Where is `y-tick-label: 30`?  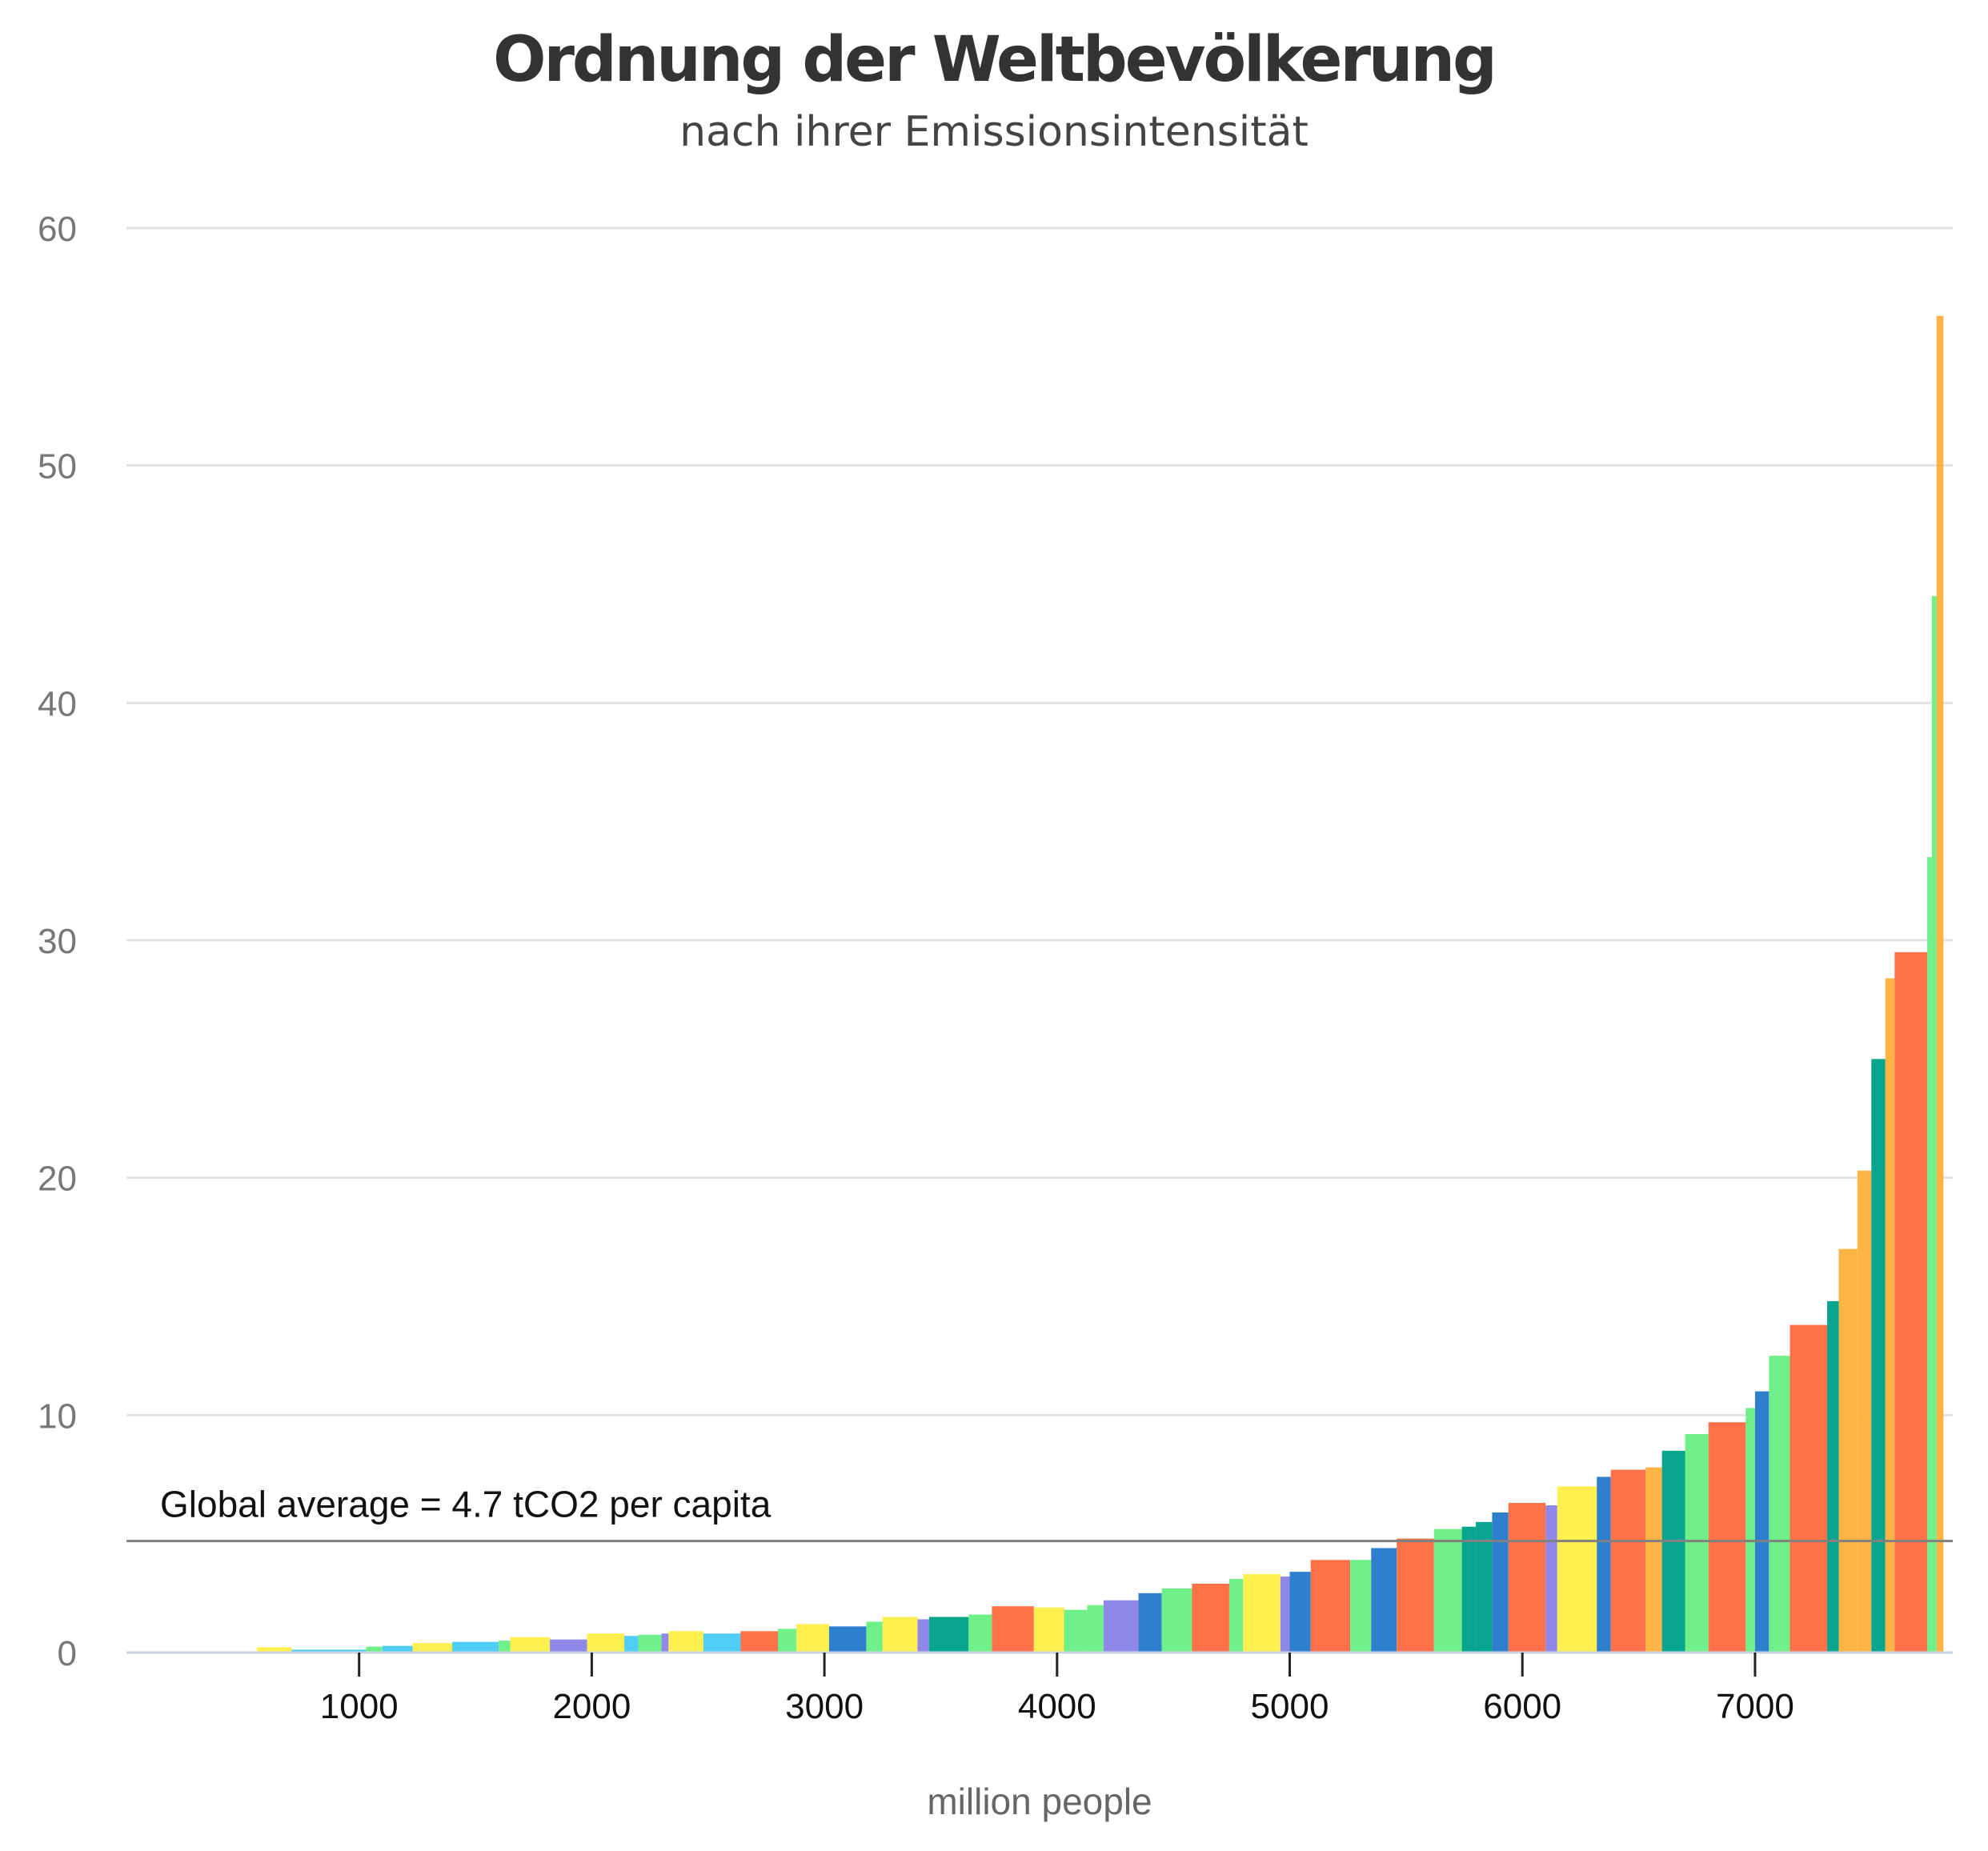
y-tick-label: 30 is located at coordinates (58, 942).